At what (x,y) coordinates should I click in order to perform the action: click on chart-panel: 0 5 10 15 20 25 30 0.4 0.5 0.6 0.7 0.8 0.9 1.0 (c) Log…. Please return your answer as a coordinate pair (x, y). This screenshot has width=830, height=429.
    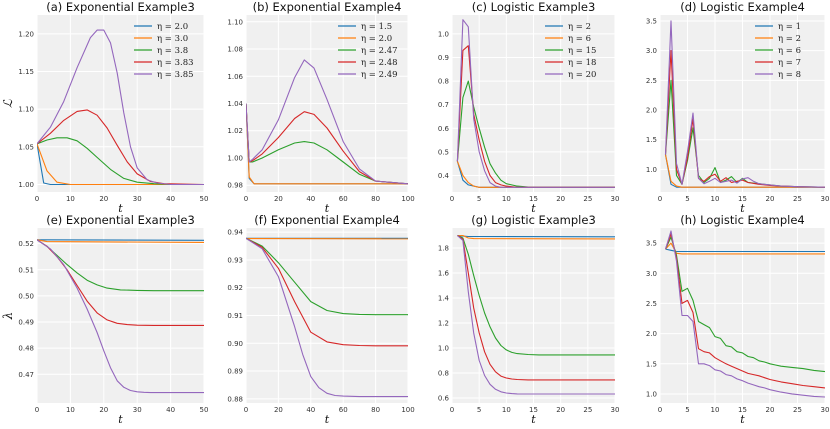
    Looking at the image, I should click on (529, 107).